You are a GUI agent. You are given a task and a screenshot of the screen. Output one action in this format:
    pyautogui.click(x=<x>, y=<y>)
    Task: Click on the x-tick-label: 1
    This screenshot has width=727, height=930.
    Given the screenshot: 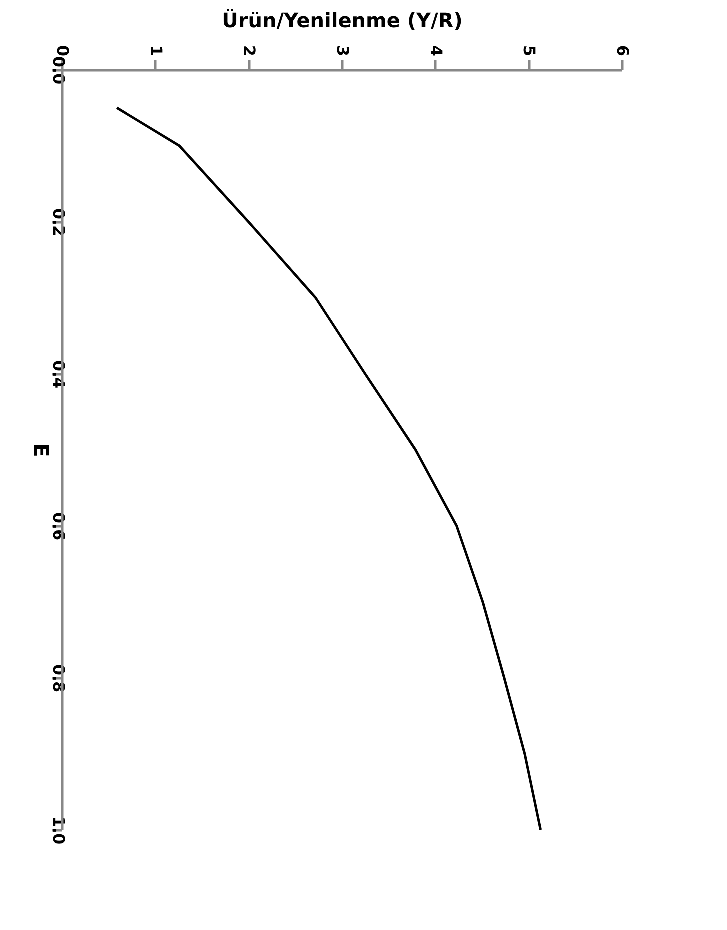 What is the action you would take?
    pyautogui.click(x=156, y=50)
    